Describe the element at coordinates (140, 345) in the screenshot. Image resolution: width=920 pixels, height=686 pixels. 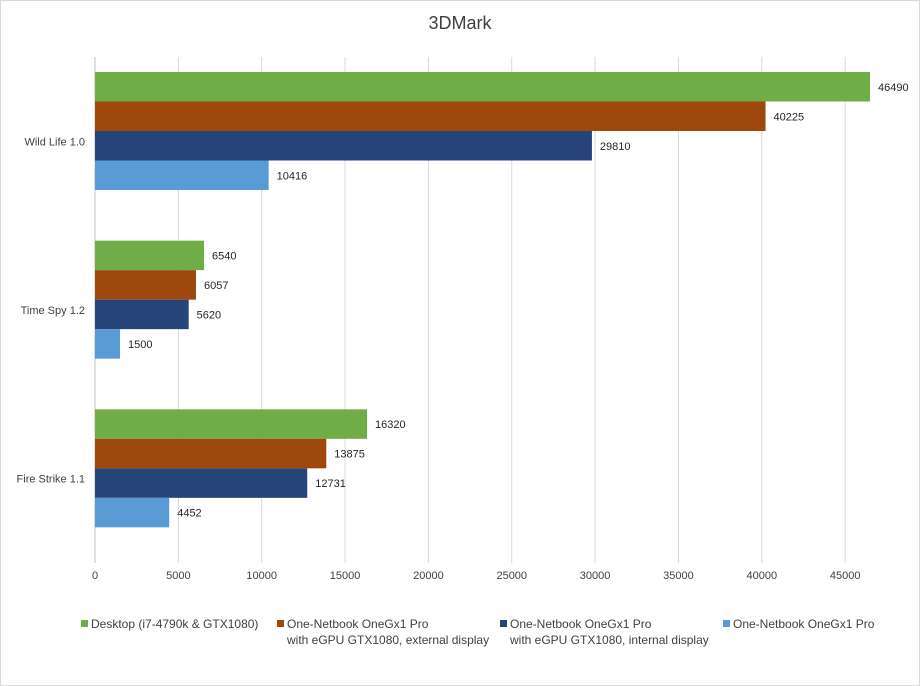
I see `data-label: 1500` at that location.